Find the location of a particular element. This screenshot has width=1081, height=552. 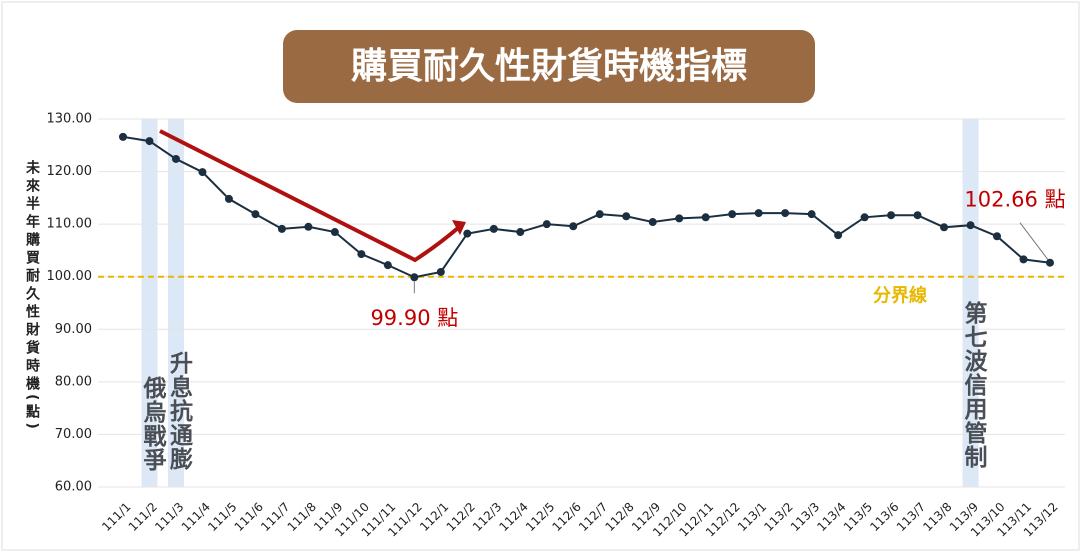

y-tick-label: 120.00 is located at coordinates (70, 171).